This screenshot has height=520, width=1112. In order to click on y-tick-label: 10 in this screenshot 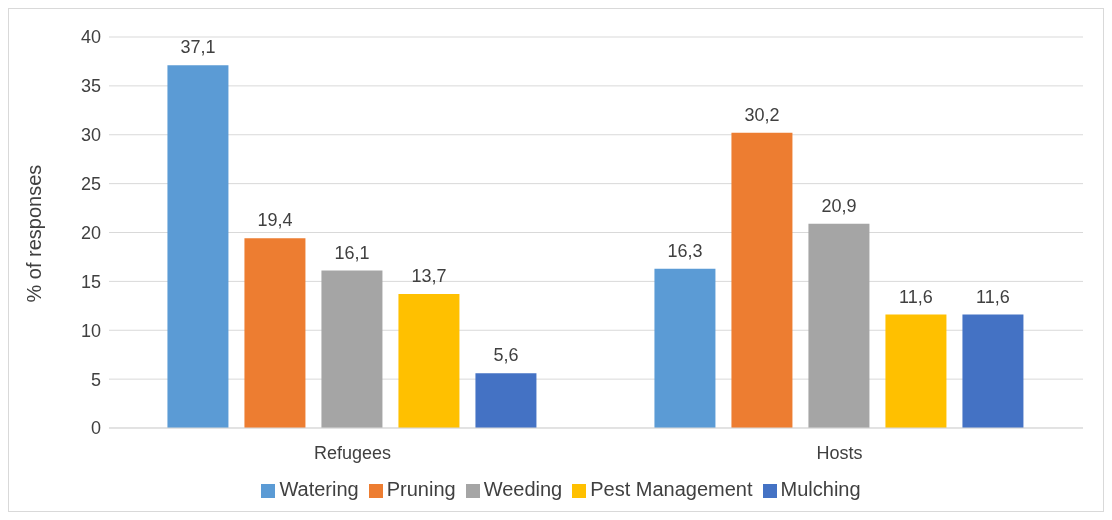, I will do `click(90, 330)`.